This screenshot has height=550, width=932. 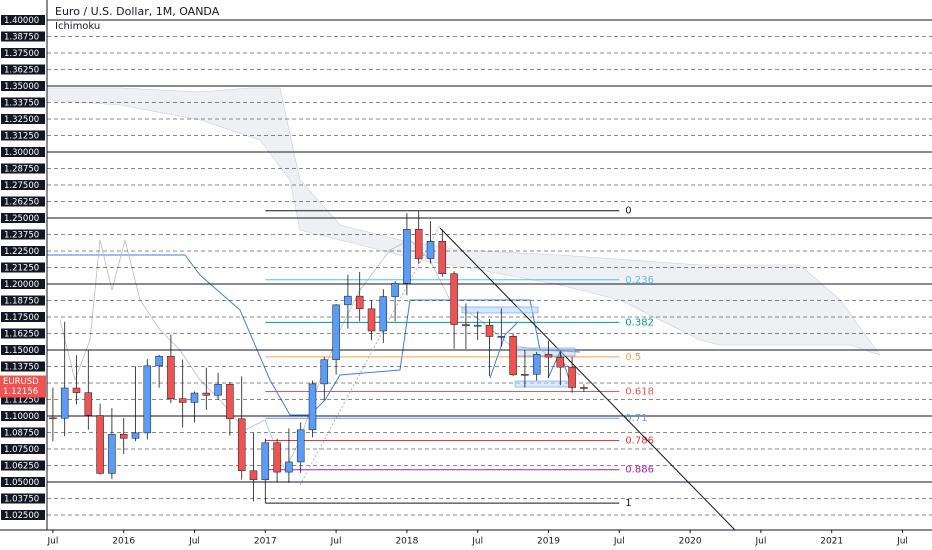 I want to click on fib-level-label: 0.71, so click(x=636, y=418).